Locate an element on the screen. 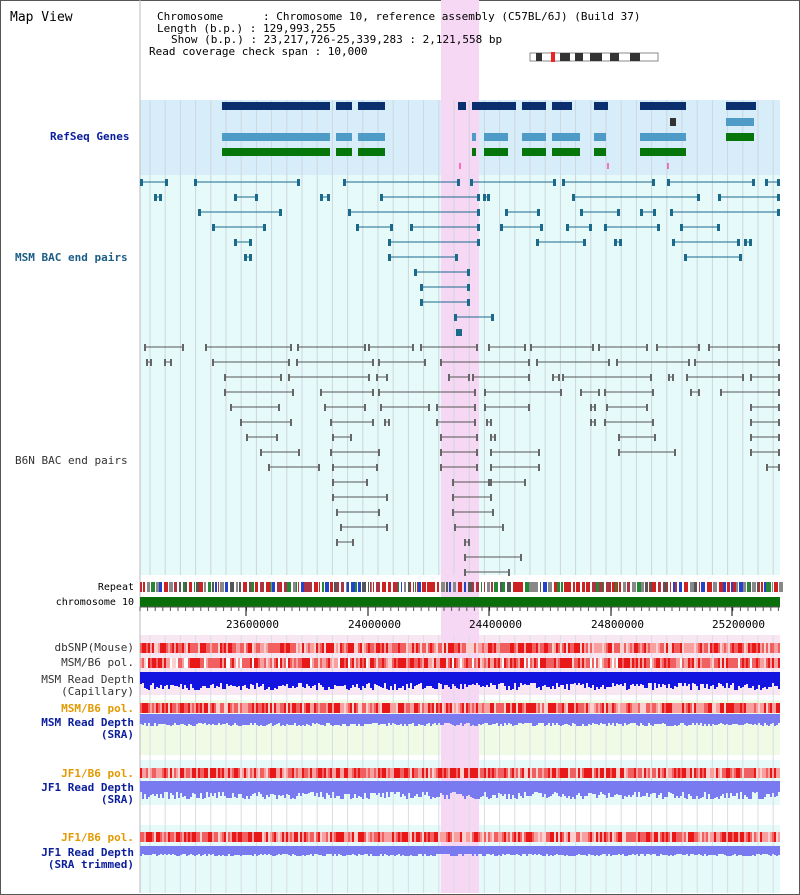  track-label-msm-b6-pol: MSM/B6 pol. is located at coordinates (97, 662).